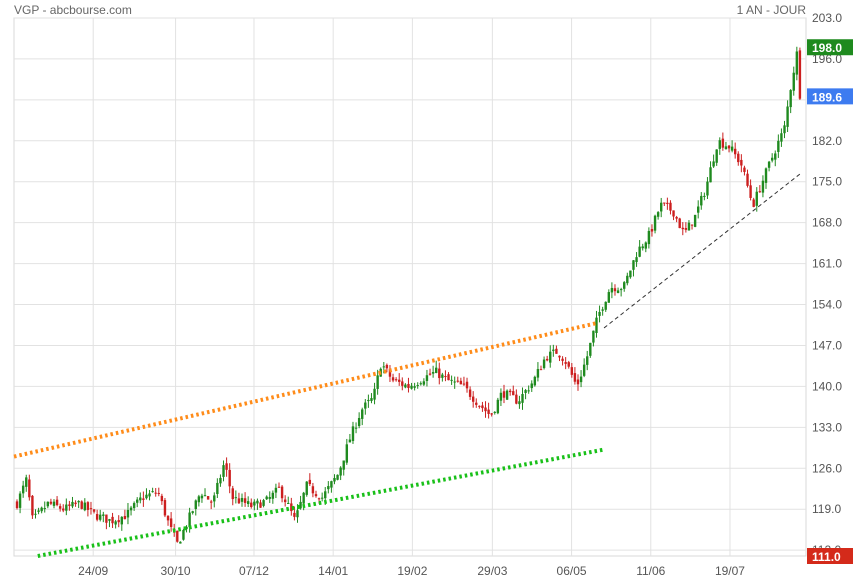  Describe the element at coordinates (827, 386) in the screenshot. I see `y-tick-label: 140.0` at that location.